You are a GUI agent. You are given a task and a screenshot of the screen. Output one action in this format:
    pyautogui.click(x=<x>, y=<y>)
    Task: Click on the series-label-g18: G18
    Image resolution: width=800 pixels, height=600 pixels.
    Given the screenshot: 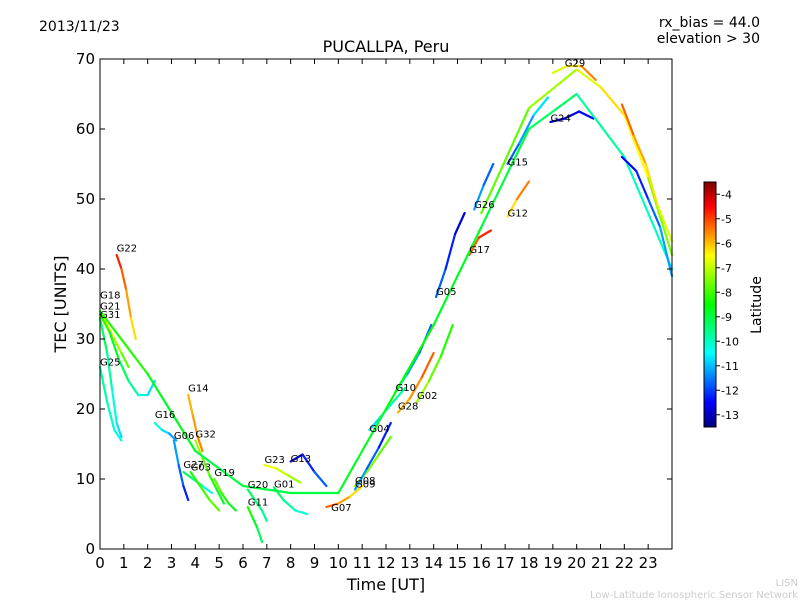 What is the action you would take?
    pyautogui.click(x=110, y=295)
    